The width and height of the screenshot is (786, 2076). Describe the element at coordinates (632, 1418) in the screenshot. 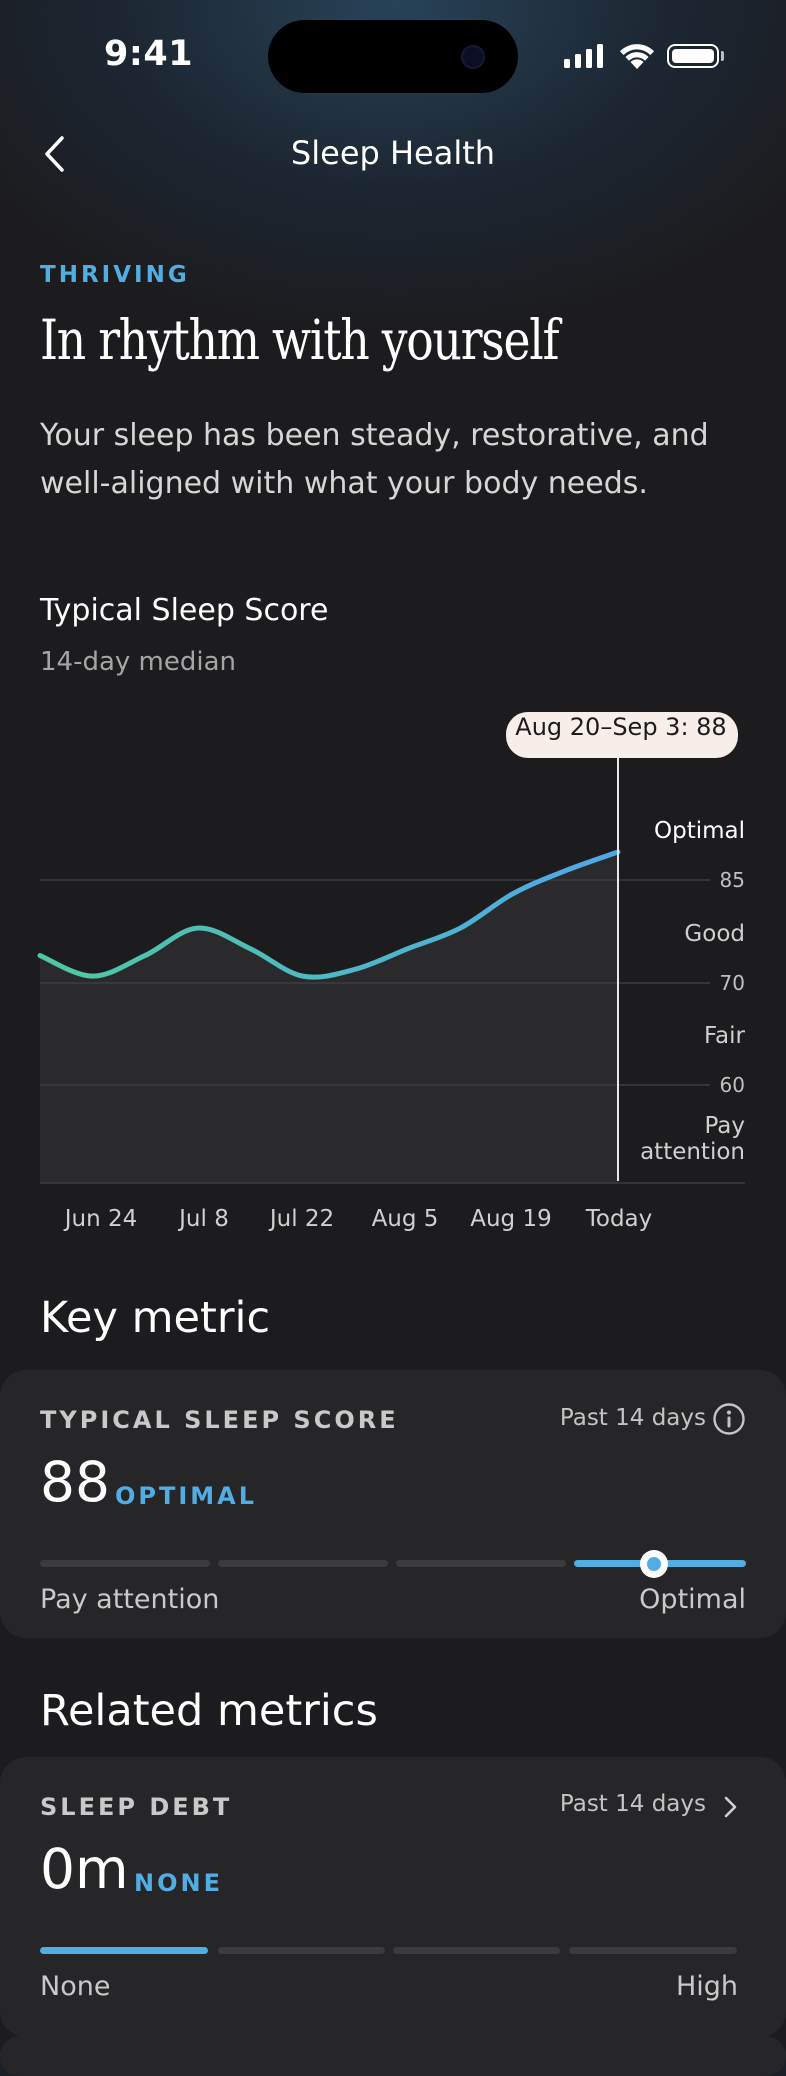

I see `period-label: Past 14 days` at that location.